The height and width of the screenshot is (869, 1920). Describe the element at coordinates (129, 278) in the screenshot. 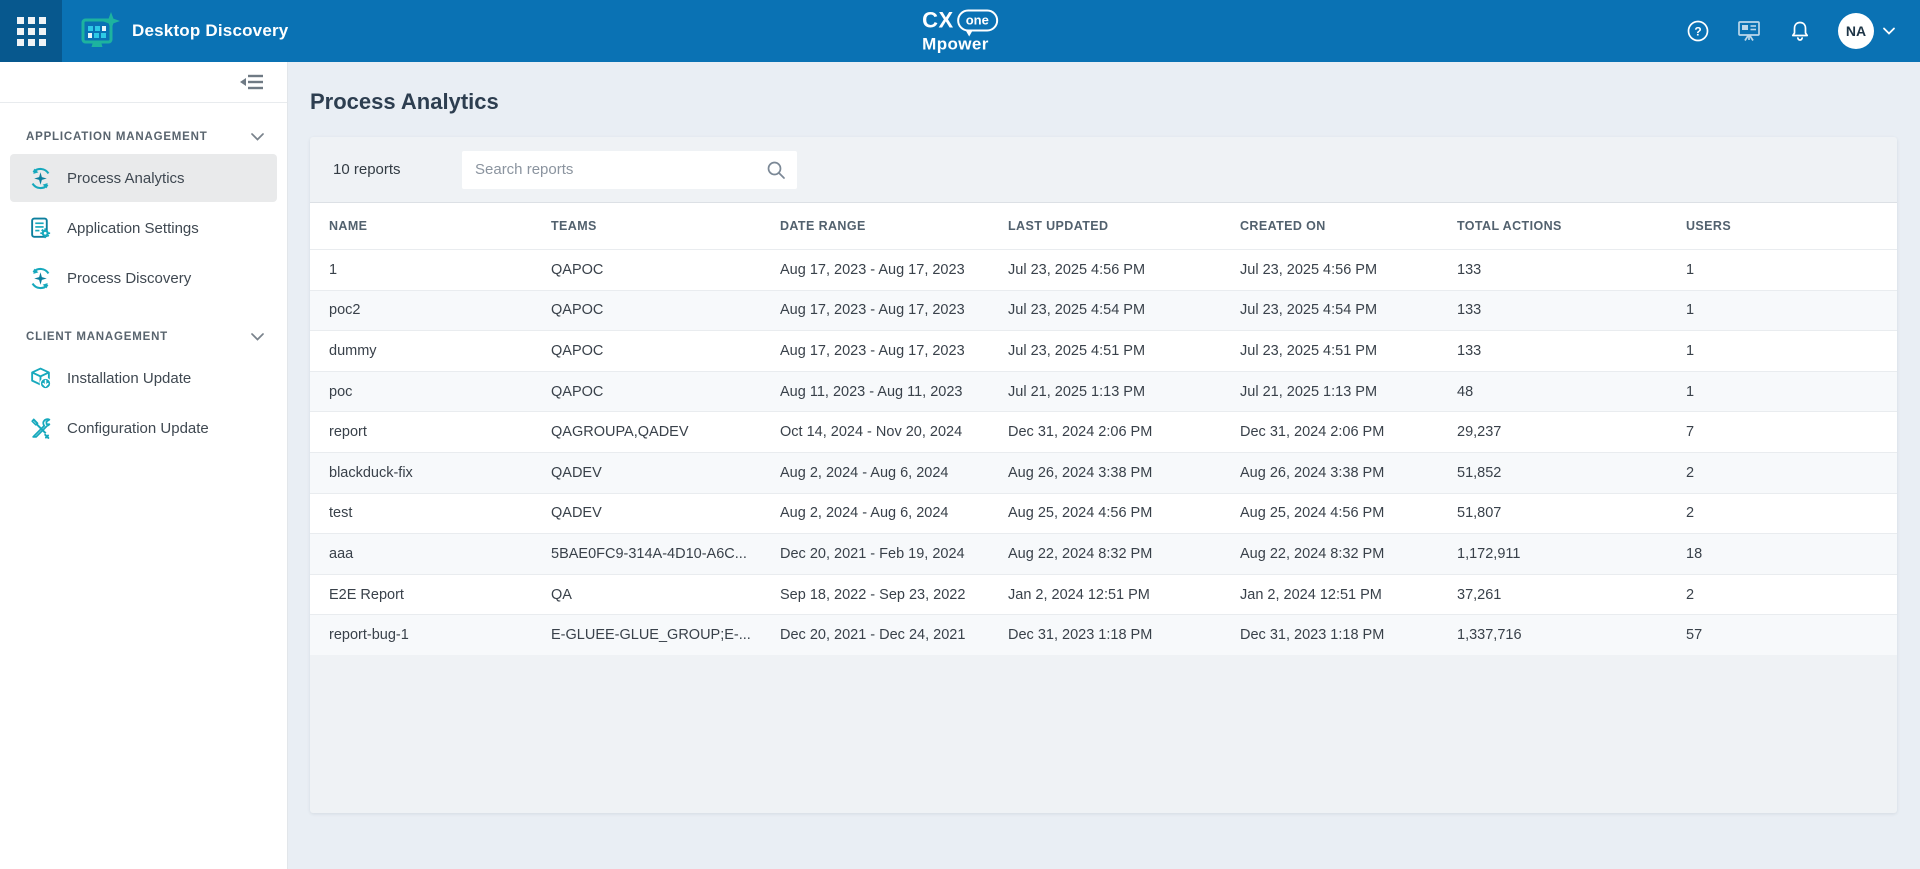

I see `sidebar-item-label: Process Discovery` at that location.